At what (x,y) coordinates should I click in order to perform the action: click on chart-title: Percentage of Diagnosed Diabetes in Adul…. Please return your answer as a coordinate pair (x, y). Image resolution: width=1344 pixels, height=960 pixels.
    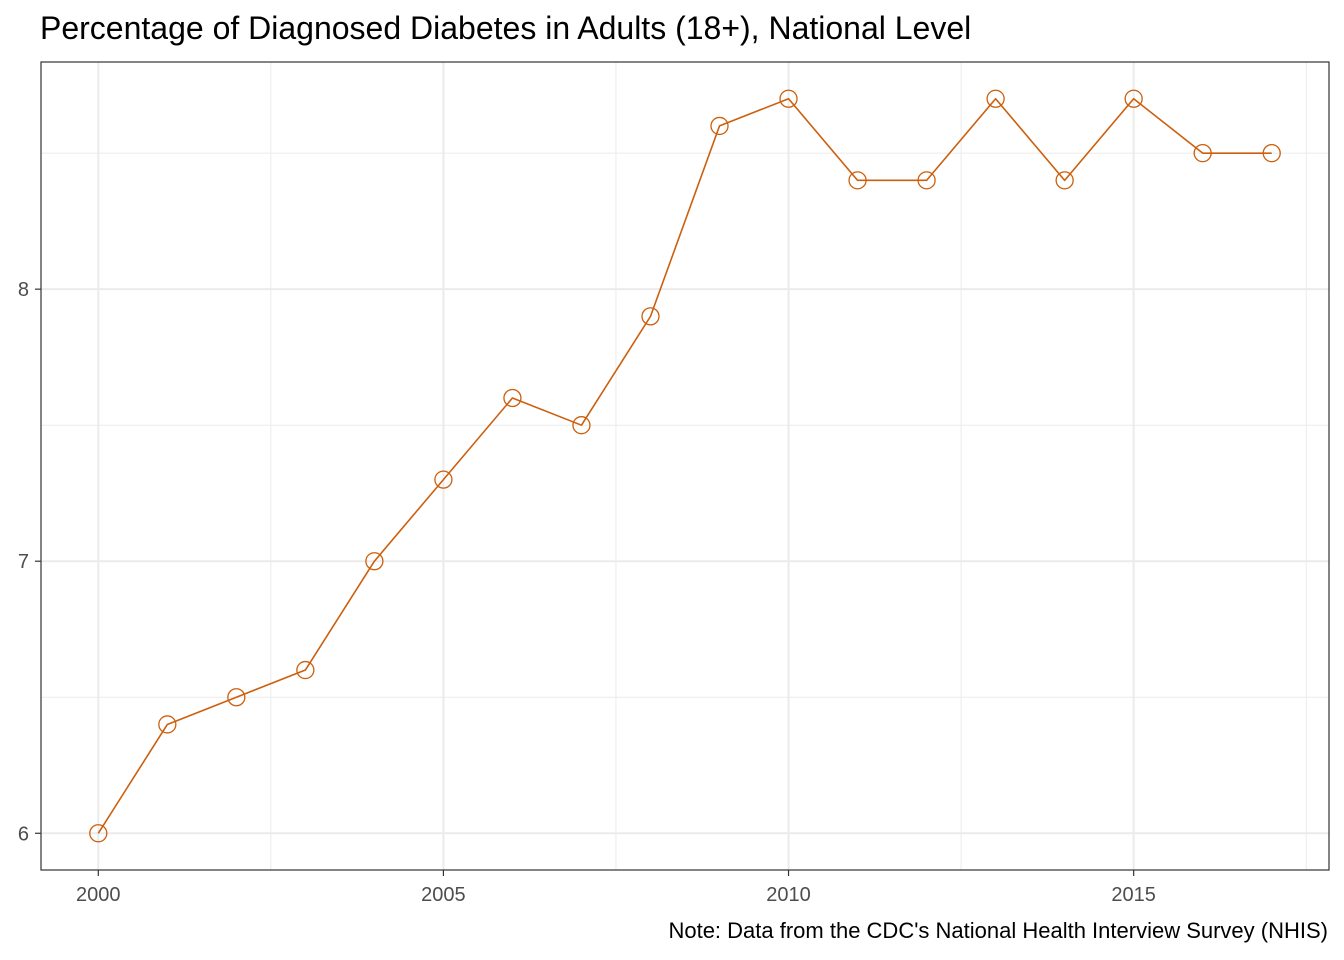
    Looking at the image, I should click on (506, 28).